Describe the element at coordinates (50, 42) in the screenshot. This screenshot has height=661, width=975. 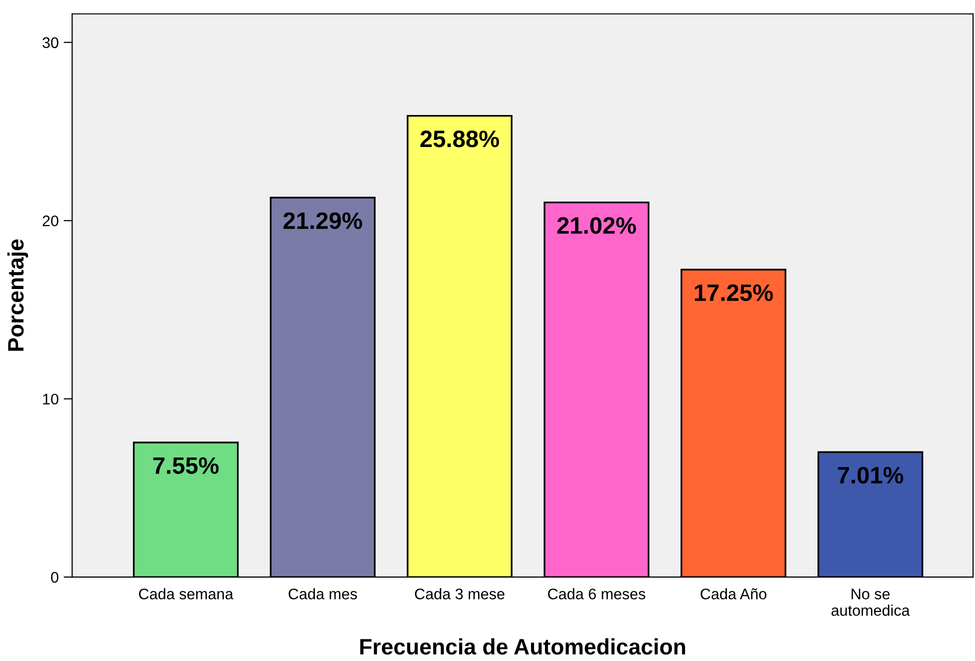
I see `y-tick-label: 30` at that location.